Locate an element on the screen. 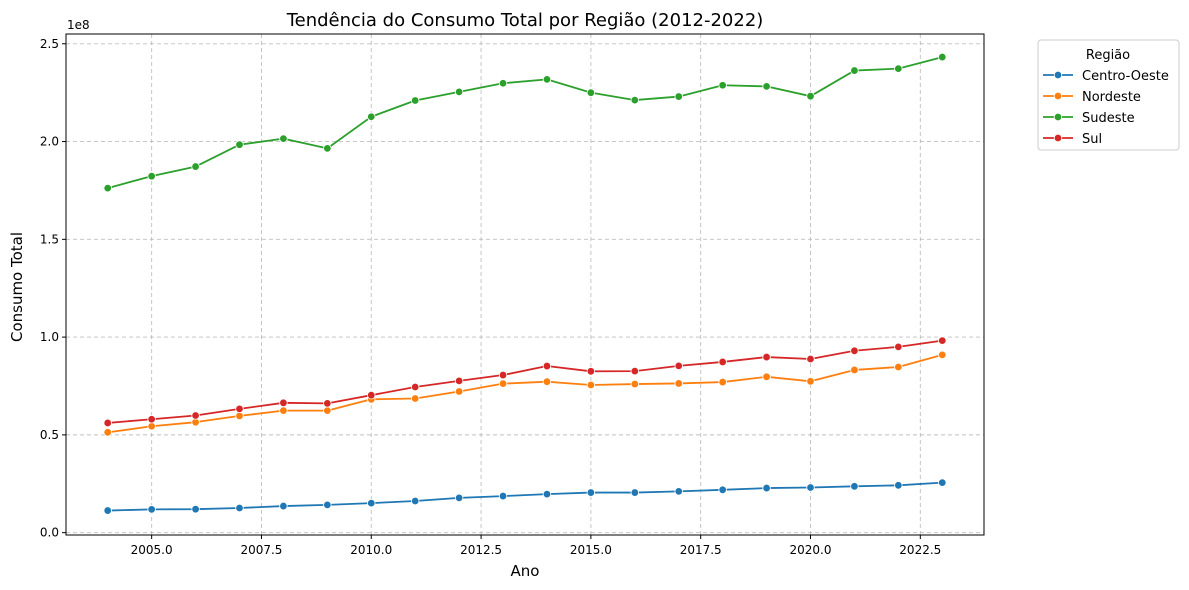  series-line-nordeste is located at coordinates (525, 394).